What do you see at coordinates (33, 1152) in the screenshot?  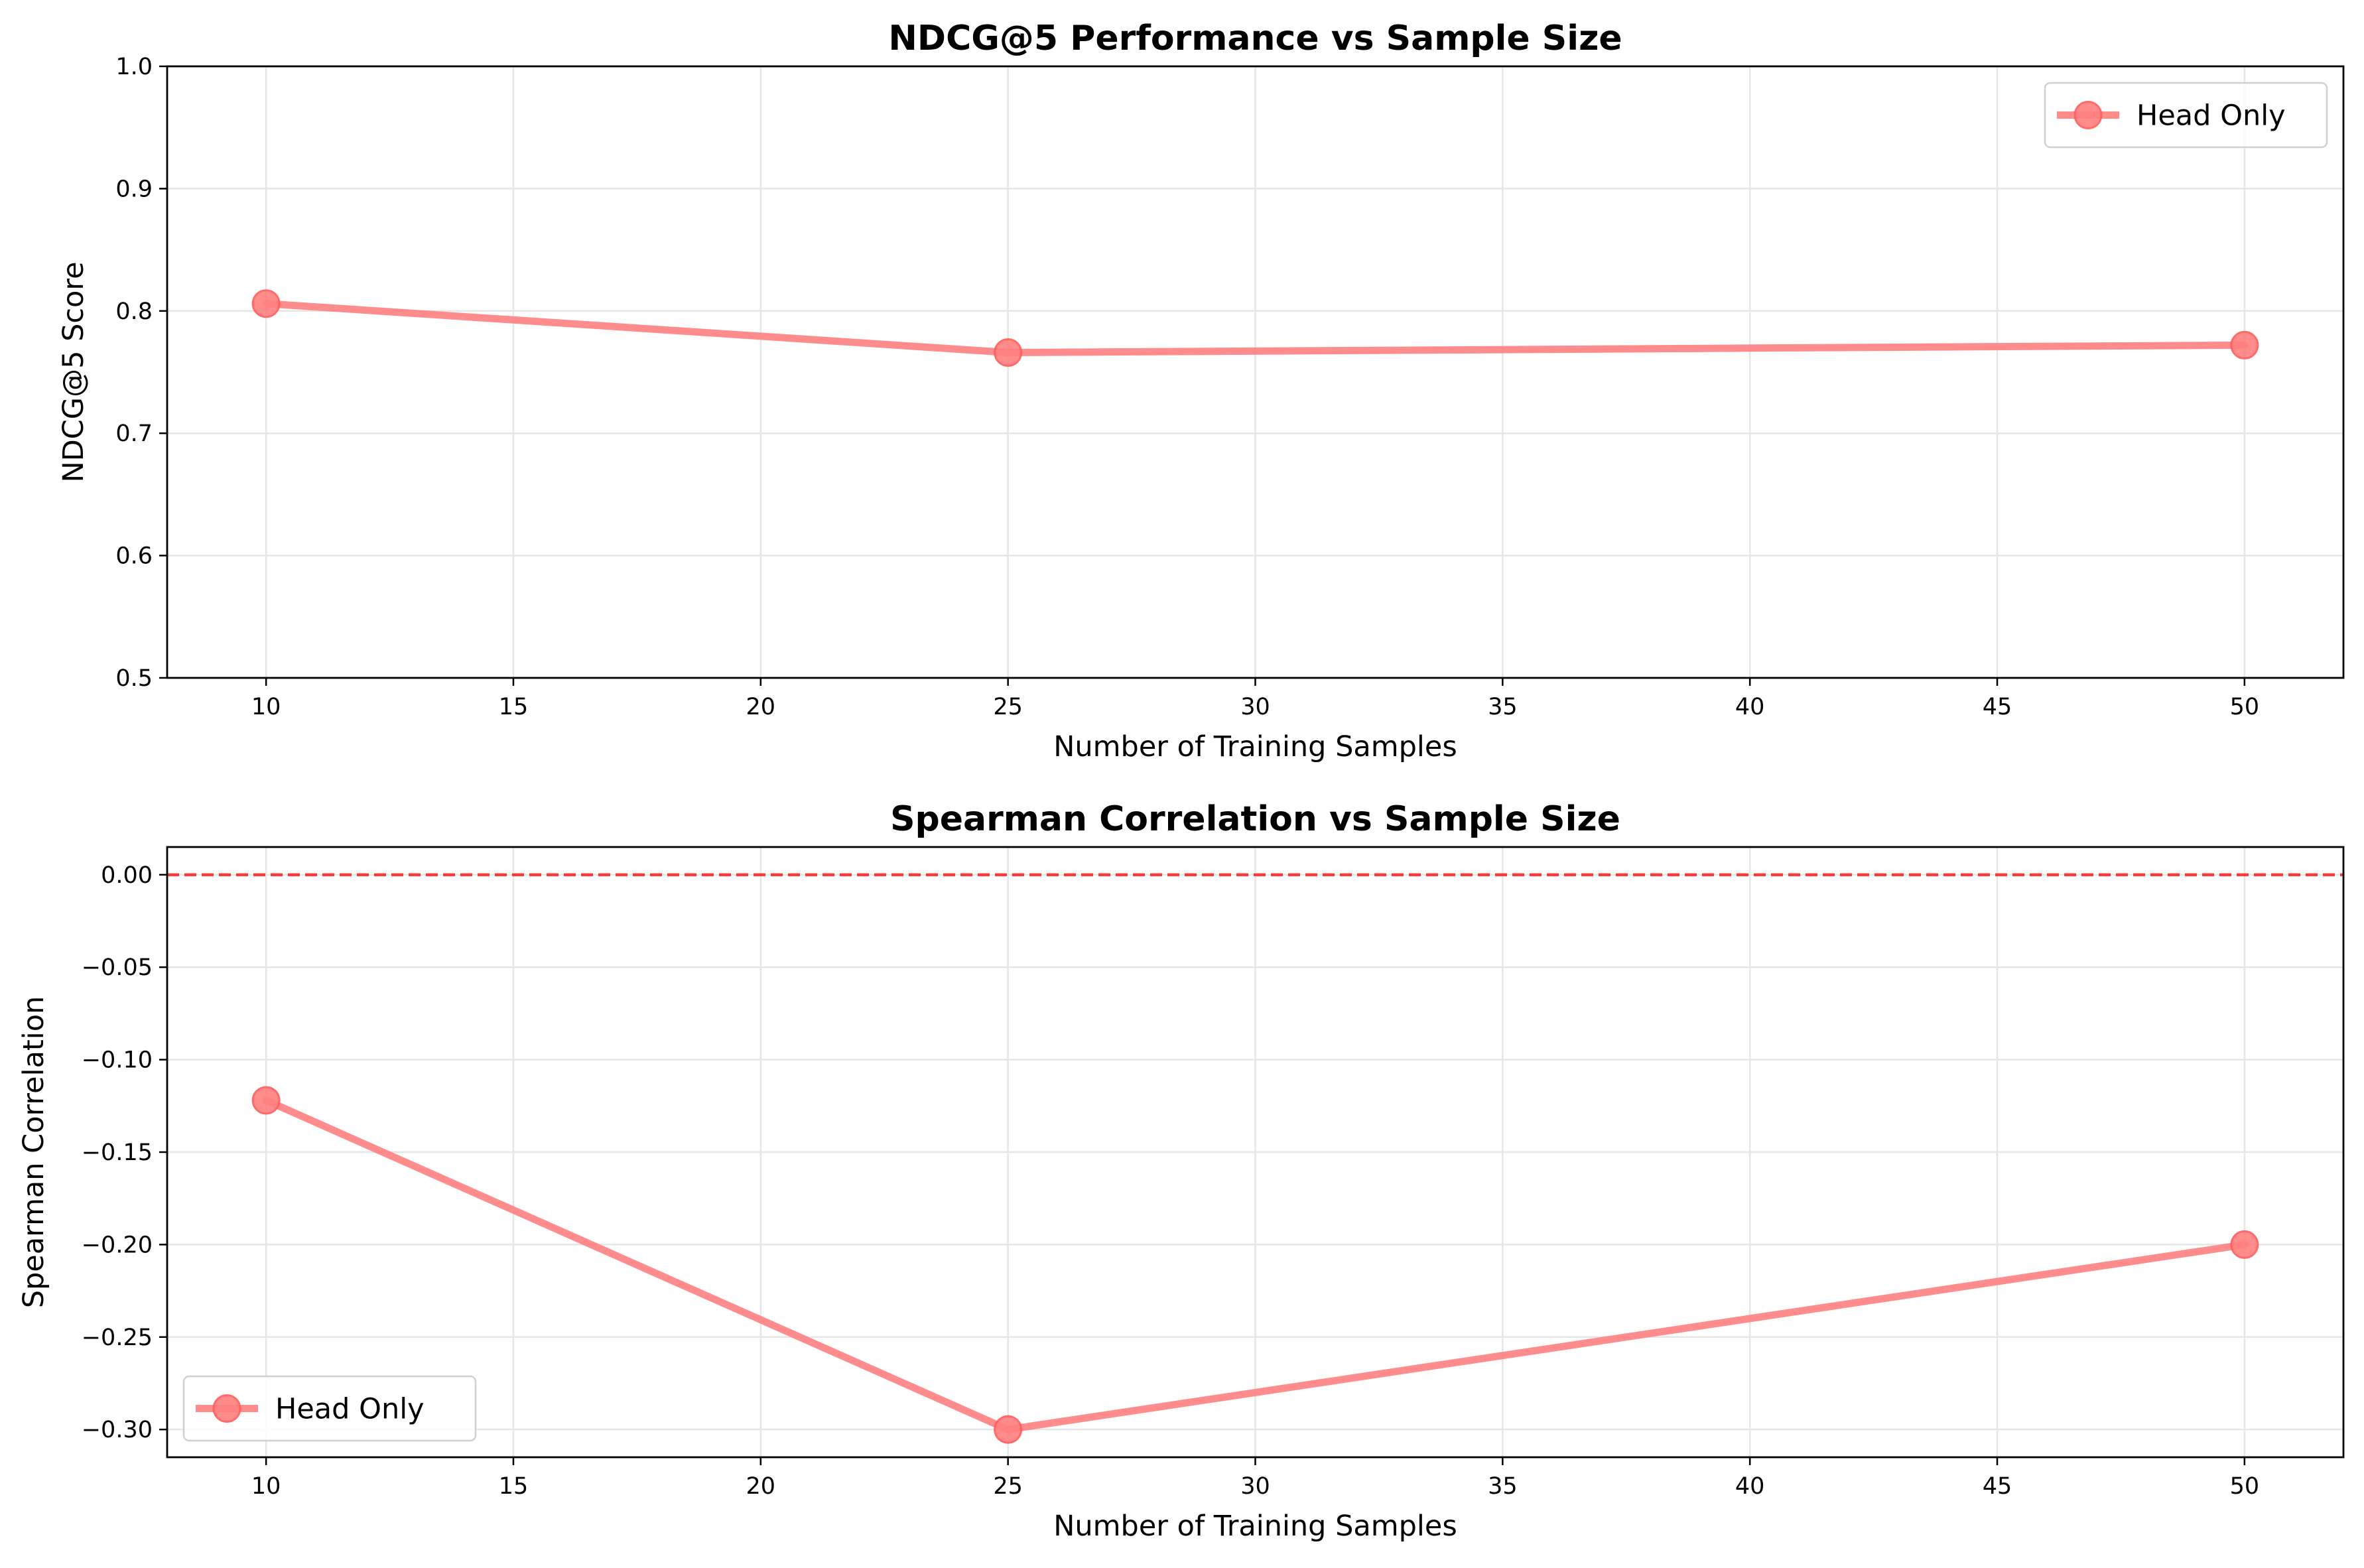 I see `y-axis-label: Spearman Correlation` at bounding box center [33, 1152].